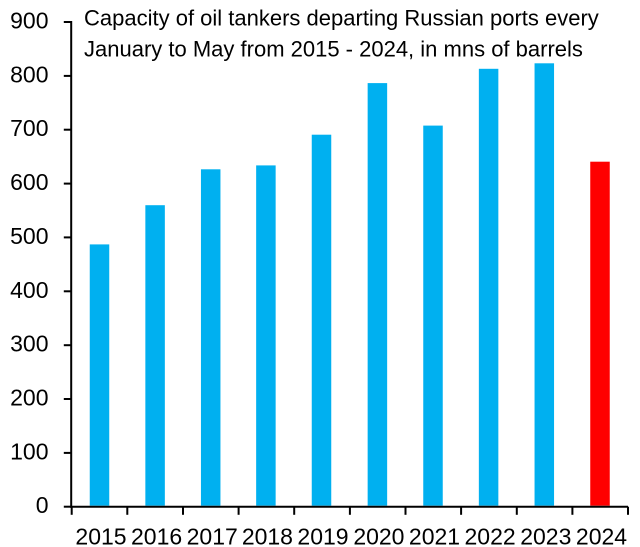 This screenshot has height=547, width=640. Describe the element at coordinates (100, 535) in the screenshot. I see `svg-text: 2015` at that location.